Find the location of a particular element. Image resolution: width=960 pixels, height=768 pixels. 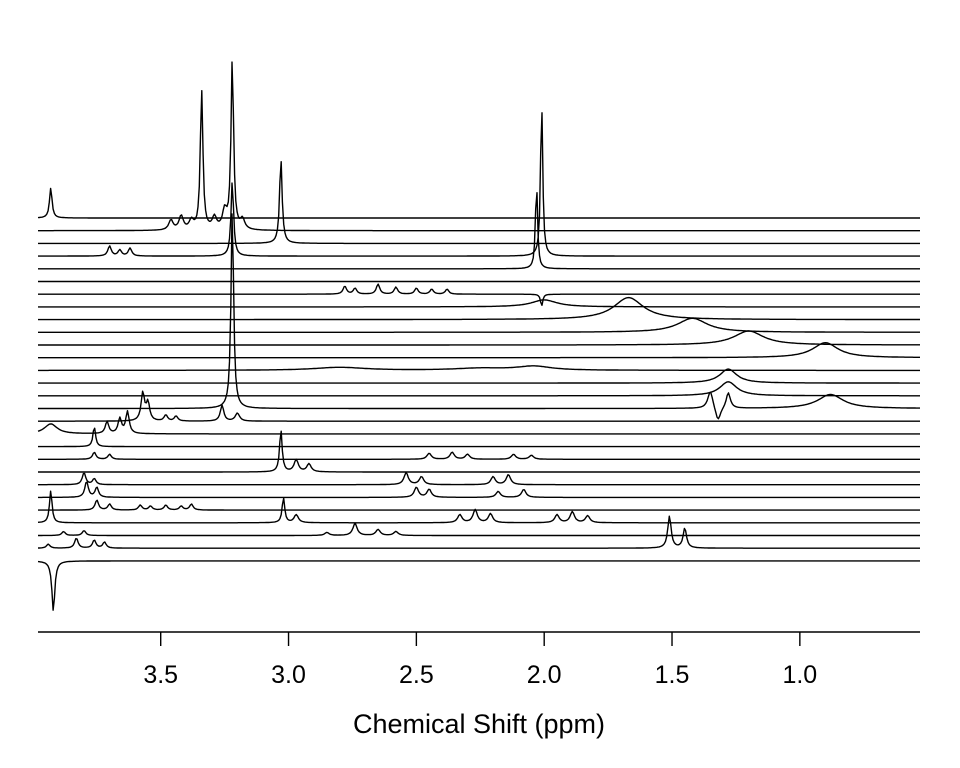

x-tick-label: 1.0 is located at coordinates (799, 675).